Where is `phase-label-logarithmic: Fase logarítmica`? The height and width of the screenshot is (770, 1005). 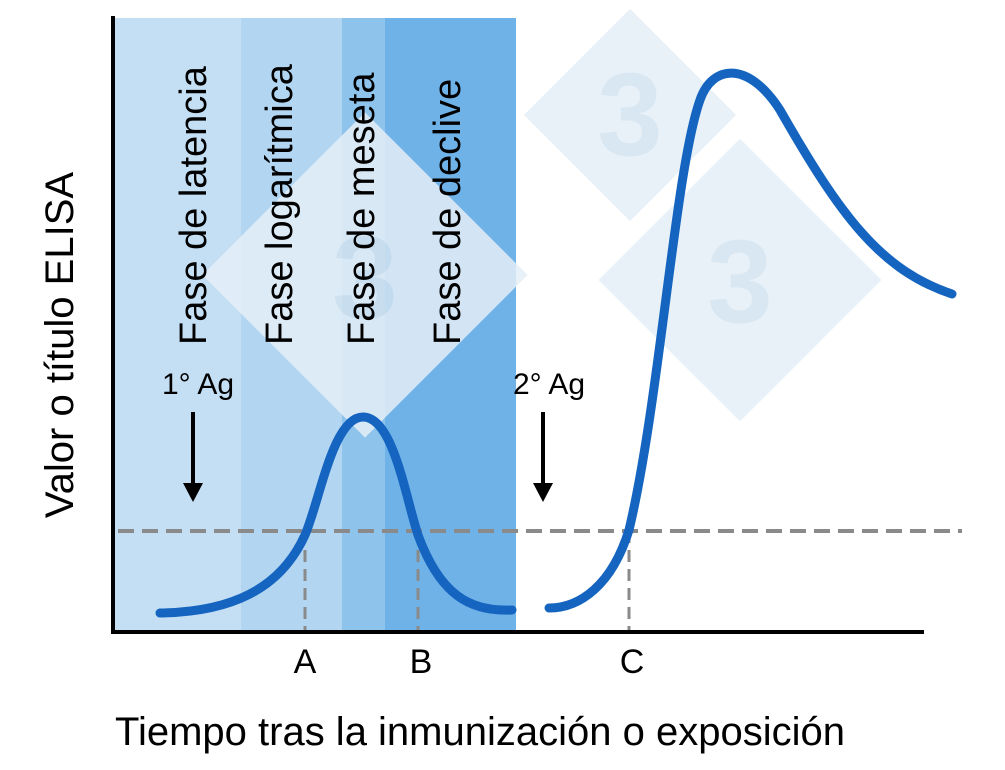
phase-label-logarithmic: Fase logarítmica is located at coordinates (280, 204).